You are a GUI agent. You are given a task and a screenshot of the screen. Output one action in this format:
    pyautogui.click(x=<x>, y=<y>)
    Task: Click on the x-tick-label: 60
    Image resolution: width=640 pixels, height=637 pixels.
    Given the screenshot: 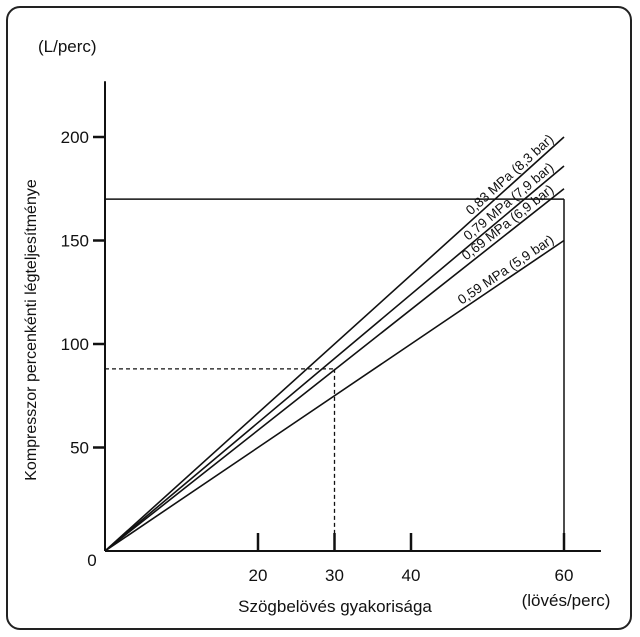 What is the action you would take?
    pyautogui.click(x=564, y=575)
    